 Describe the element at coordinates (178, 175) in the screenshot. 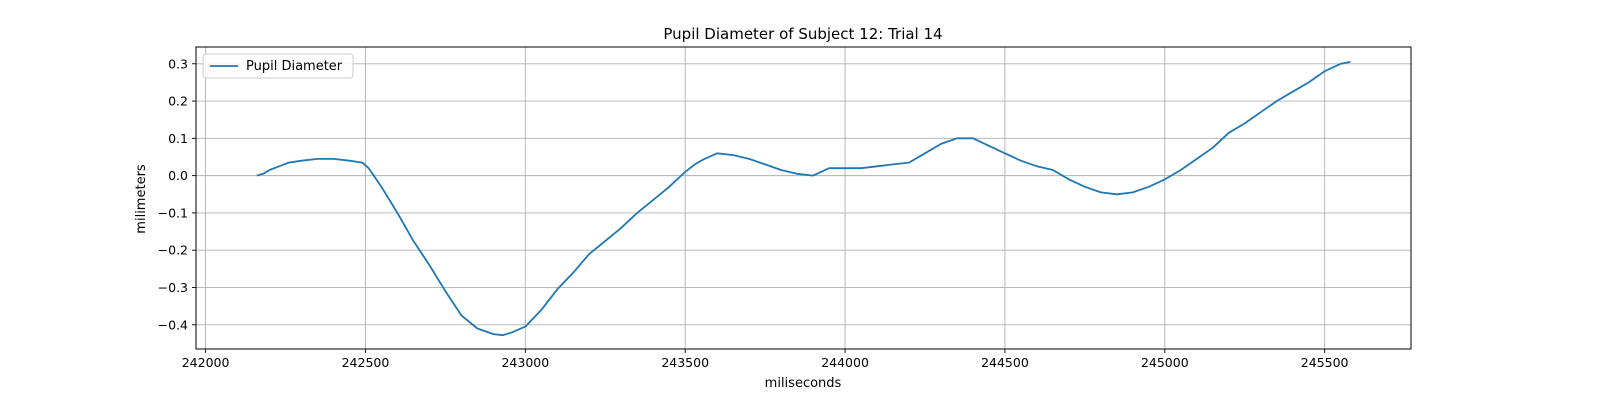

I see `y-tick-label: 0.0` at that location.